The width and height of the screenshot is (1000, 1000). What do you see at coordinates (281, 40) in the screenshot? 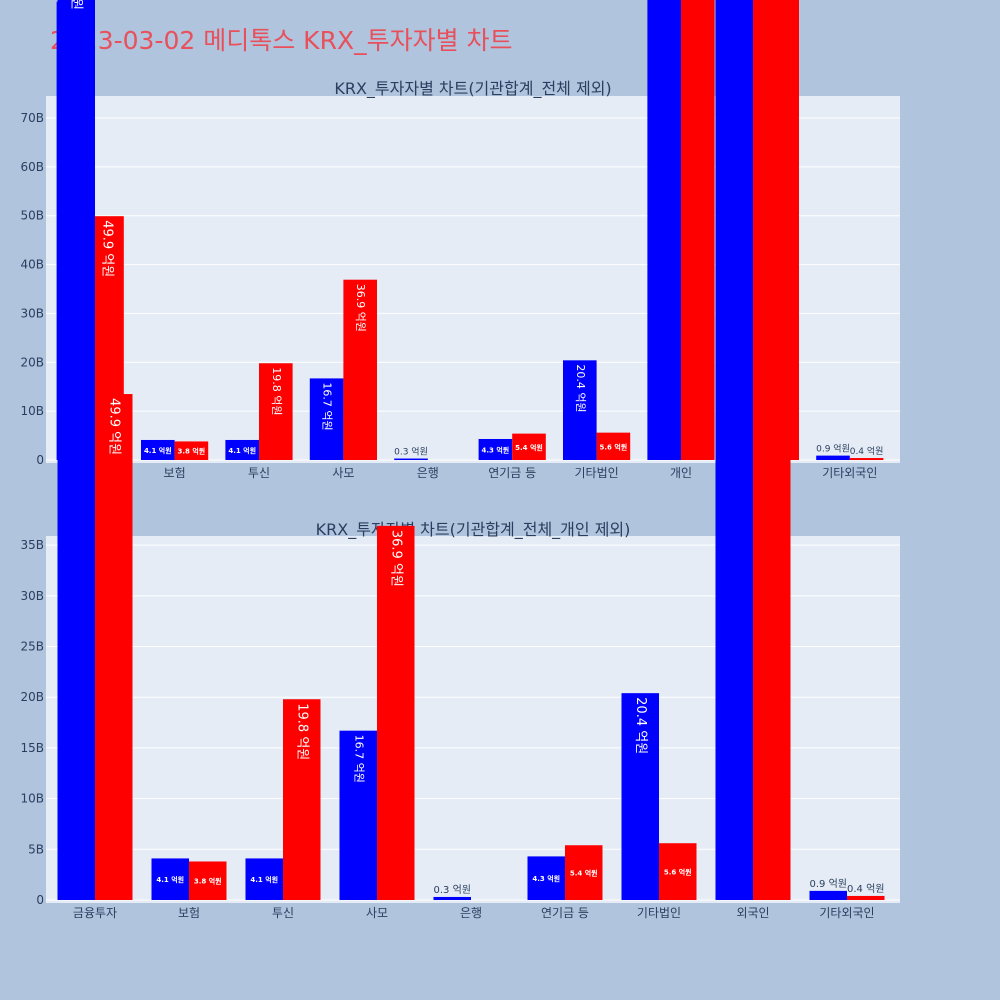
I see `page-title: 2023-03-02 메디톡스 KRX_투자자별 차트` at bounding box center [281, 40].